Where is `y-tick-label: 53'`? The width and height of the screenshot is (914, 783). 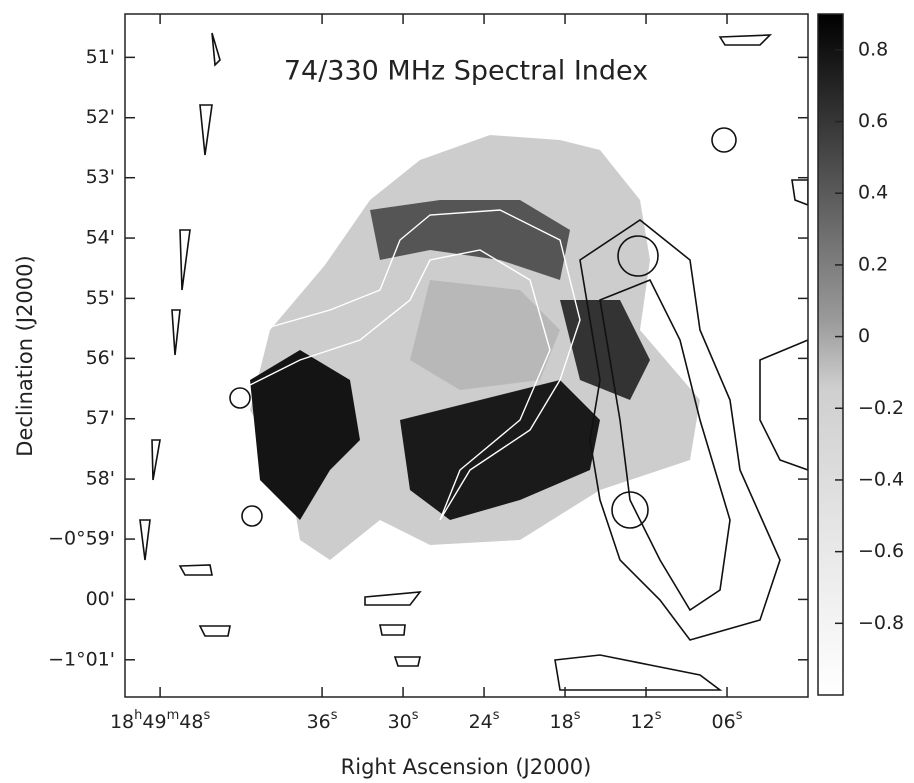 y-tick-label: 53' is located at coordinates (100, 177).